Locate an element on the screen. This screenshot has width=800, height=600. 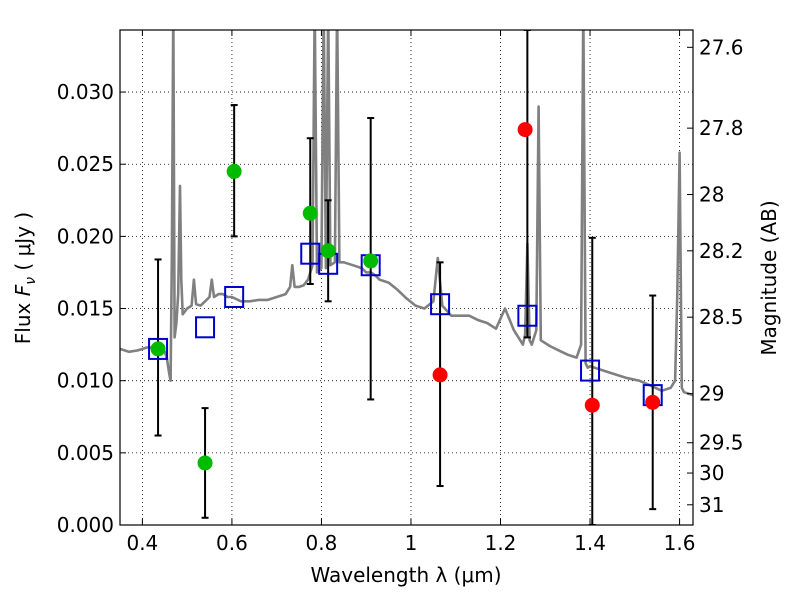
y2-tick-label: 28.2 is located at coordinates (721, 251).